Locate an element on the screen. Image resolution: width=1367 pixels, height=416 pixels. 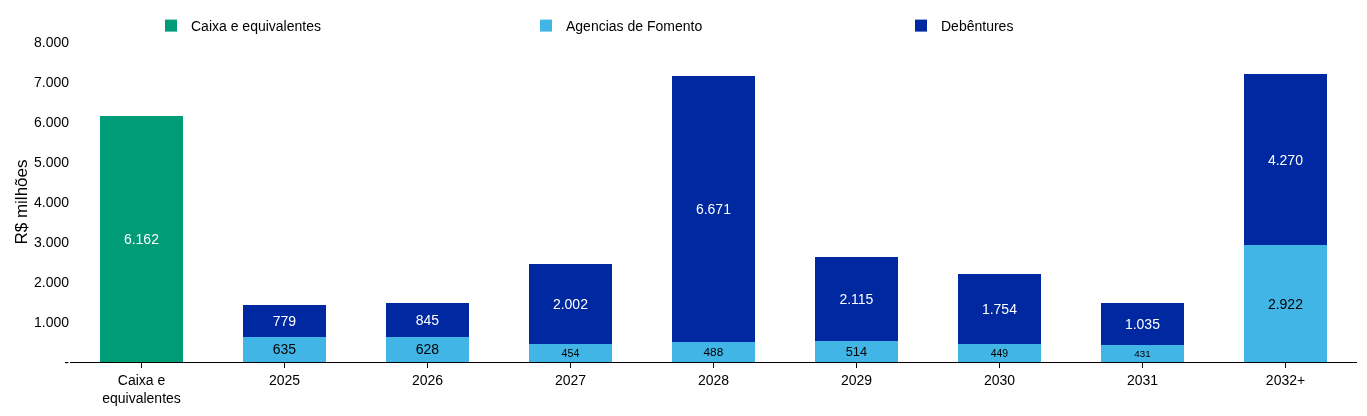
legend-label: Agencias de Fomento is located at coordinates (634, 26).